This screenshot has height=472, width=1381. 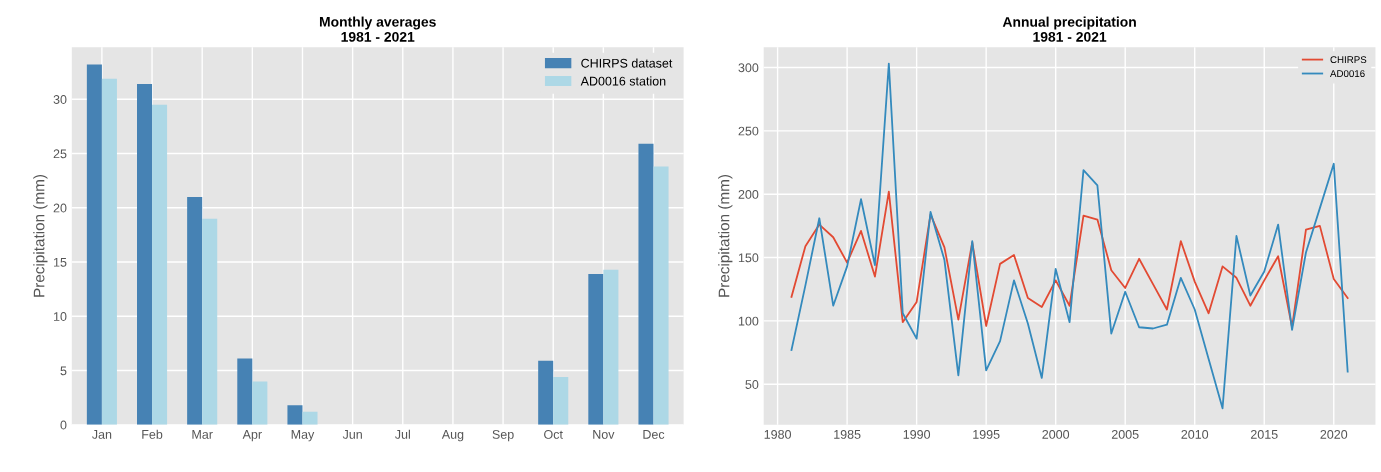 I want to click on x-tick-label: May, so click(x=303, y=436).